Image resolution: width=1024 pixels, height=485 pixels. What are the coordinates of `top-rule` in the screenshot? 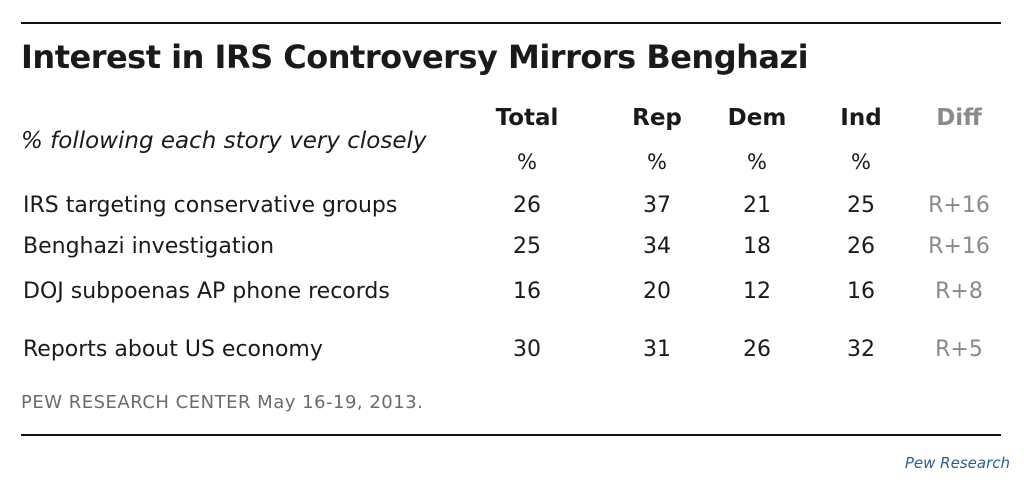 It's located at (511, 23).